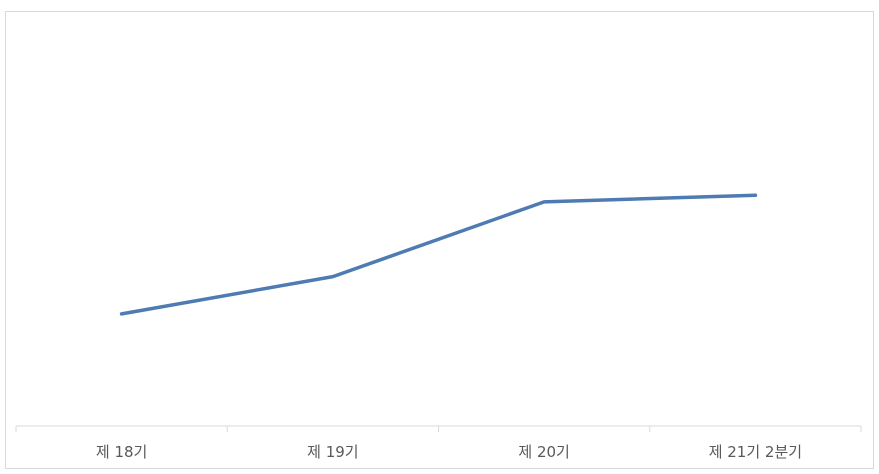 The height and width of the screenshot is (474, 879). What do you see at coordinates (449, 452) in the screenshot?
I see `x-axis-tick-labels: 제 18기 제 19기 제 20기 제 21기 2분기` at bounding box center [449, 452].